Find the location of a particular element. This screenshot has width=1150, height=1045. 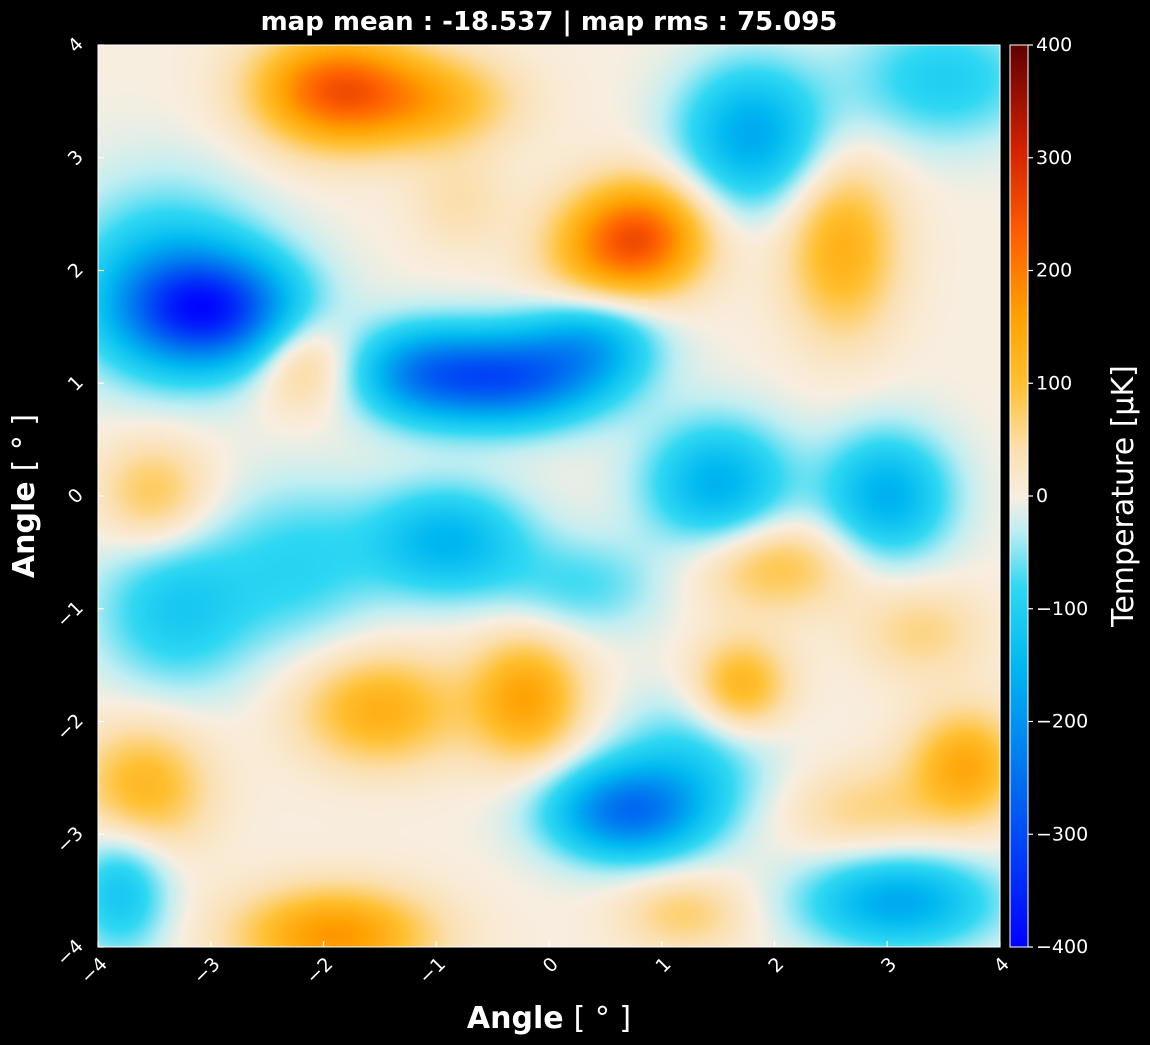

y-axis-label: Angle [ ° ] is located at coordinates (24, 496).